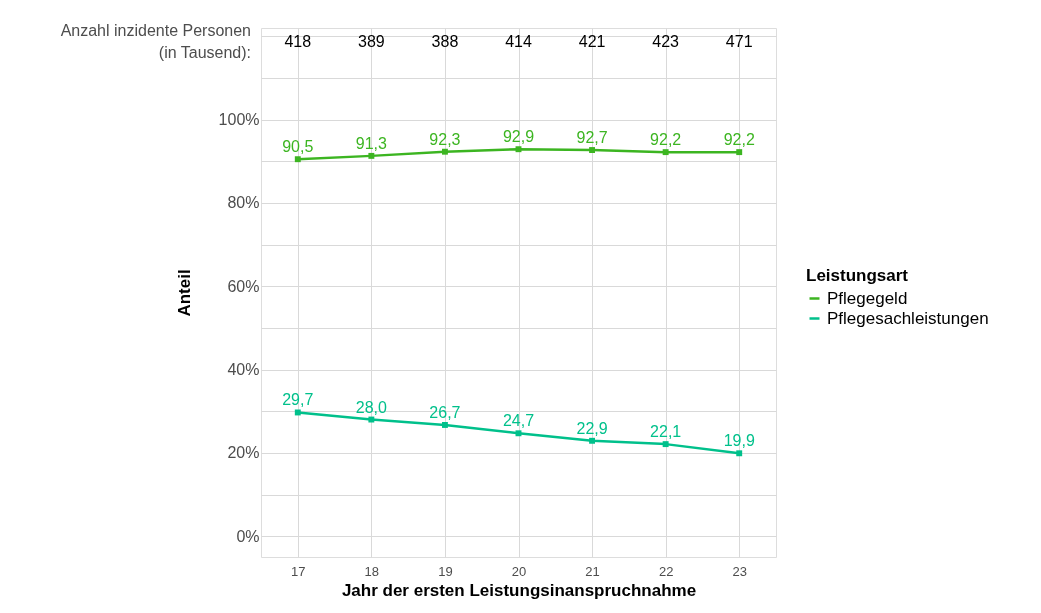 The image size is (1041, 613). What do you see at coordinates (908, 318) in the screenshot?
I see `legend-label: Pflegesachleistungen` at bounding box center [908, 318].